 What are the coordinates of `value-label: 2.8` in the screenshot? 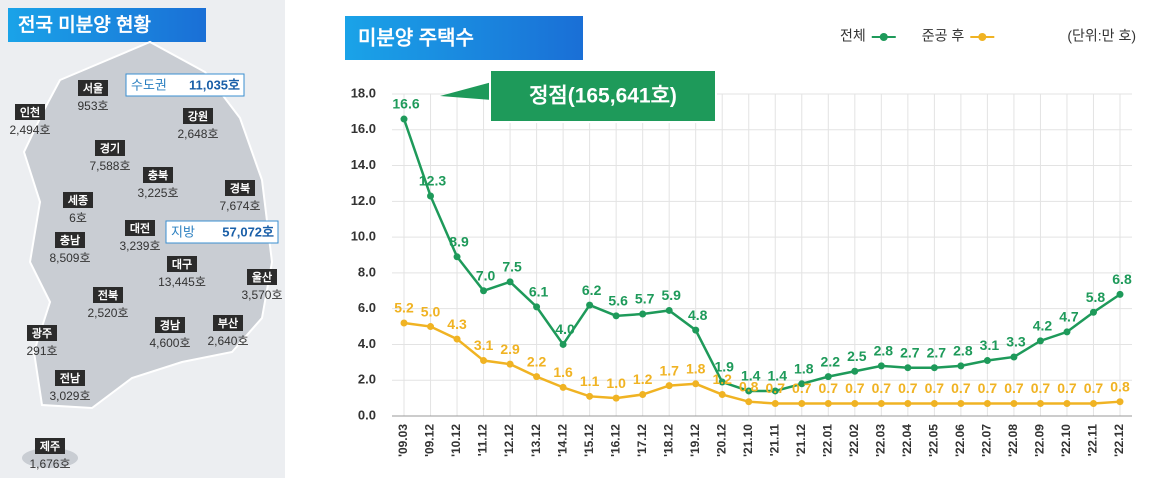 It's located at (963, 351).